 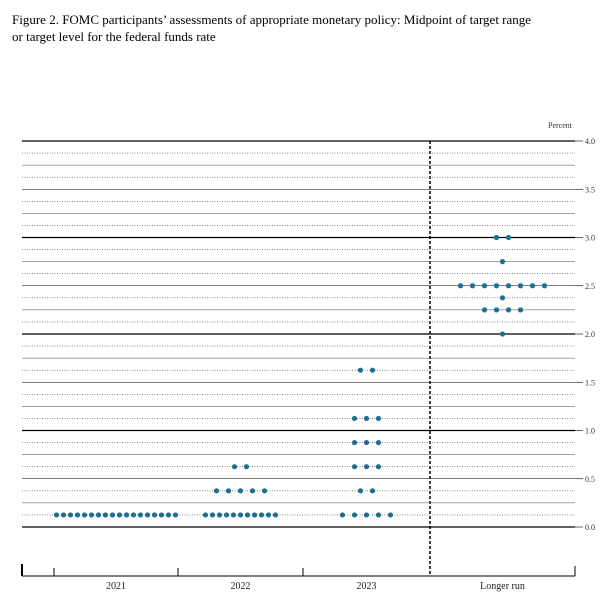 What do you see at coordinates (590, 238) in the screenshot?
I see `y-tick-label: 3.0` at bounding box center [590, 238].